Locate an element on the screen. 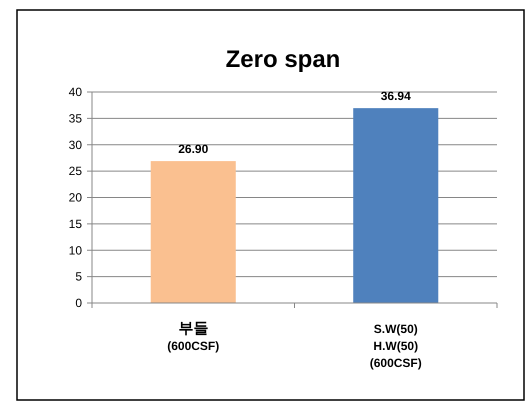 This screenshot has height=407, width=530. data-label: 36.94 is located at coordinates (396, 96).